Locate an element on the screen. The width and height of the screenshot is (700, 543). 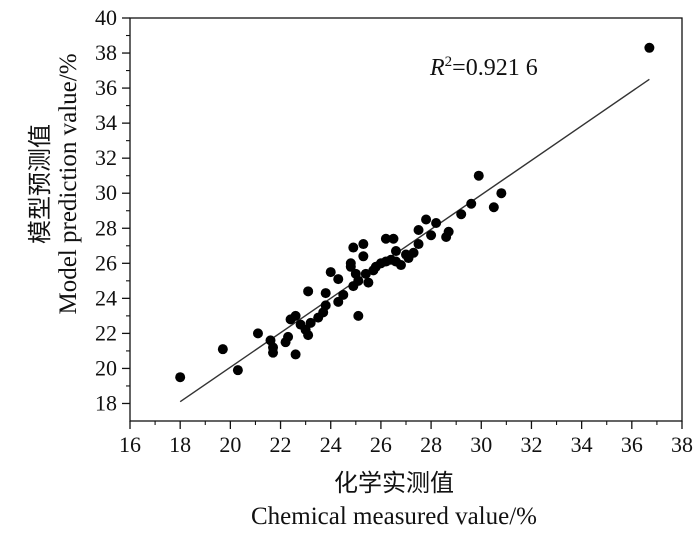
x-tick-label: 26 is located at coordinates (381, 444).